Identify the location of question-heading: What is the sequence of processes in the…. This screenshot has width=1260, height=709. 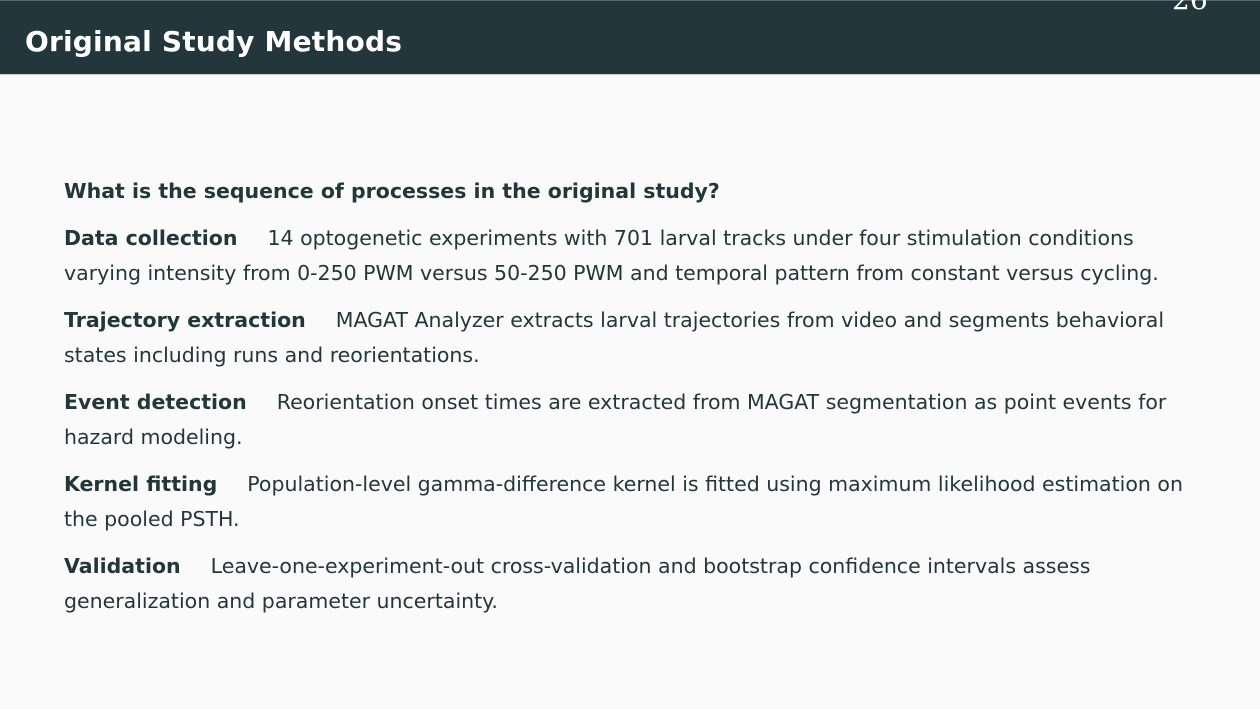
(392, 191).